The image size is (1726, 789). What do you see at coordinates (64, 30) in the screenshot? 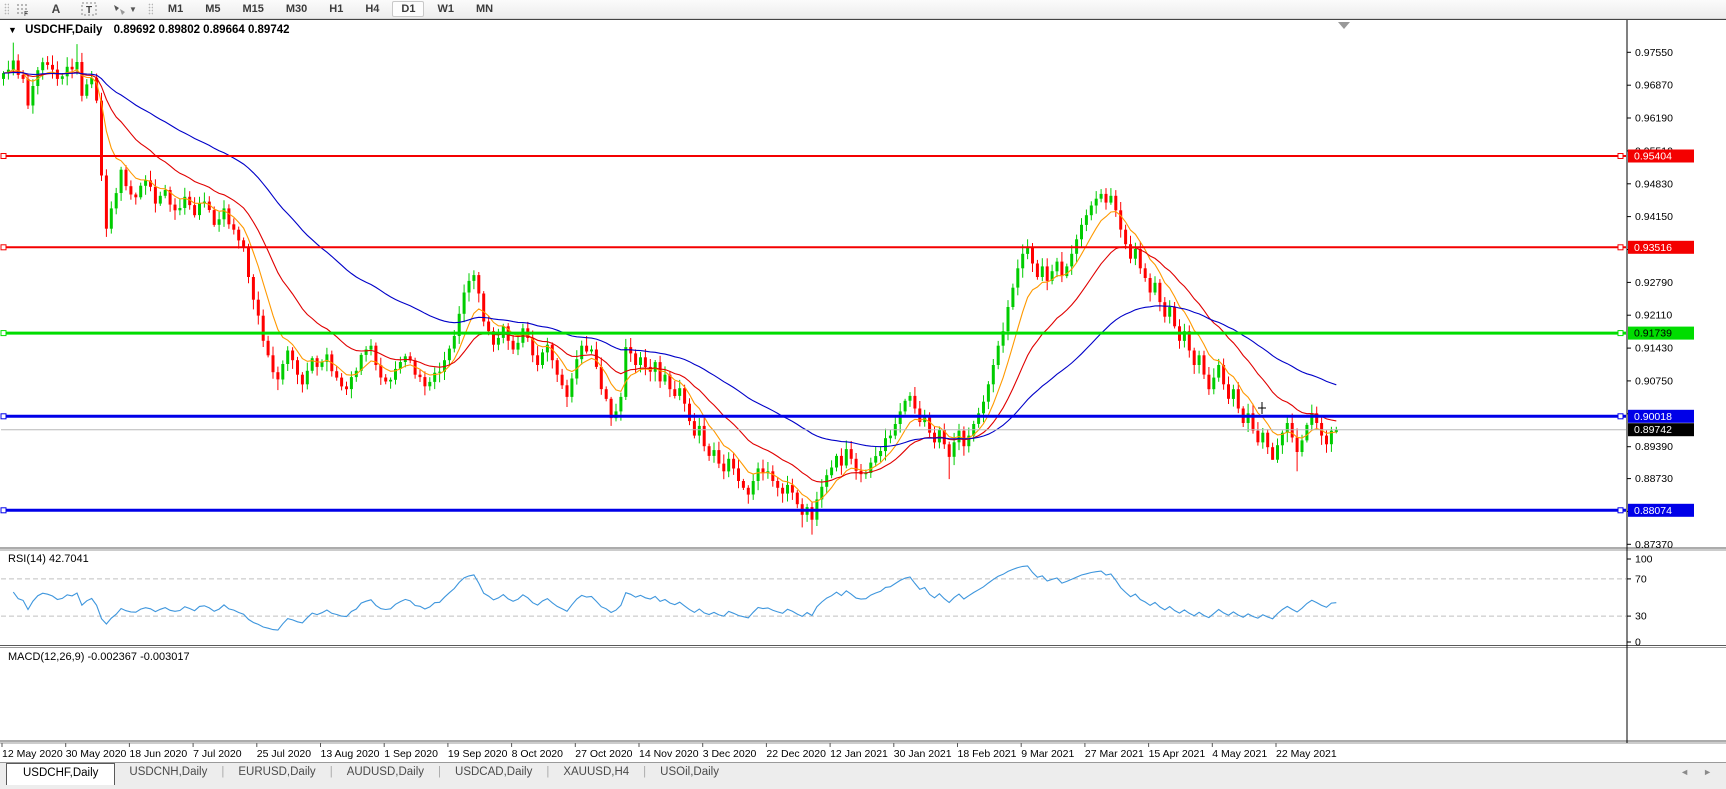
I see `chart-symbol-period: USDCHF,Daily` at bounding box center [64, 30].